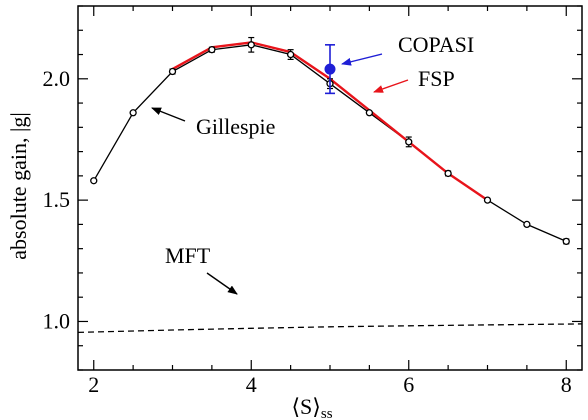 Image resolution: width=588 pixels, height=420 pixels. Describe the element at coordinates (436, 78) in the screenshot. I see `annotation-fsp: FSP` at that location.